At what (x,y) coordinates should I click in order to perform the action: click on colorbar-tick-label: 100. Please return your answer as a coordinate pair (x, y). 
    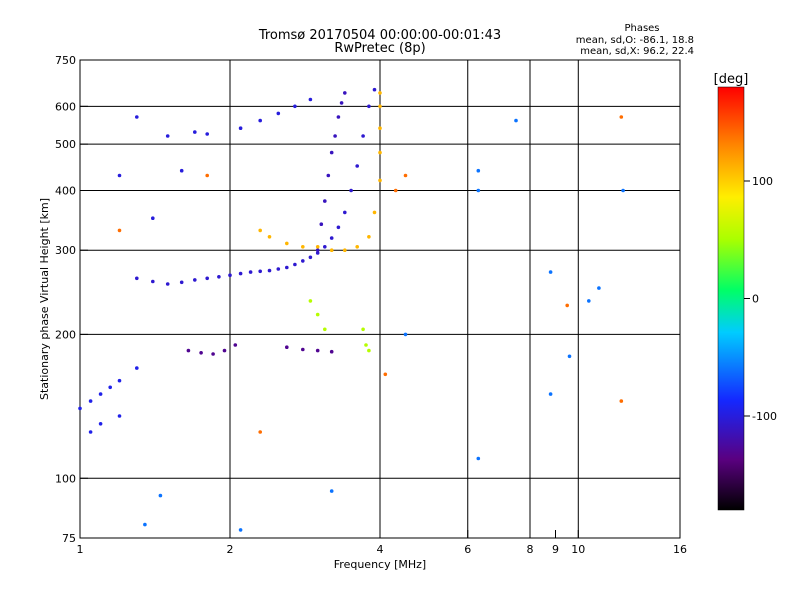
    Looking at the image, I should click on (762, 181).